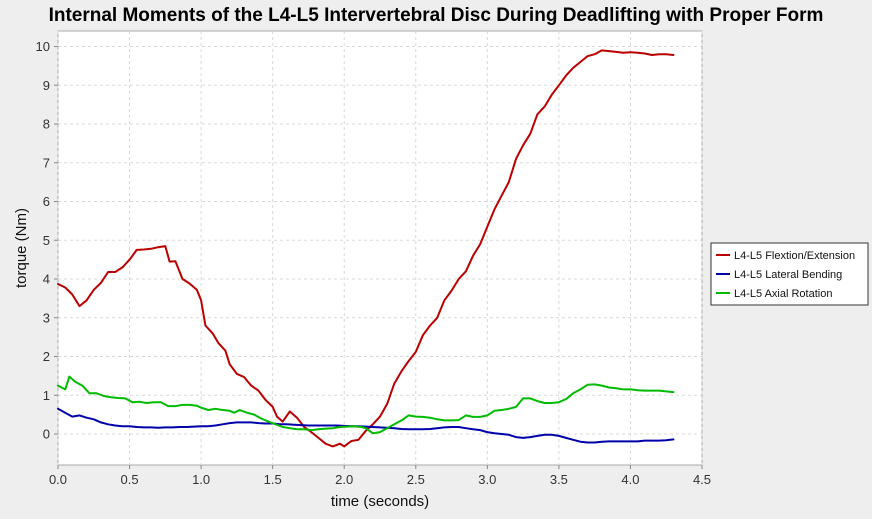  I want to click on y-tick-label: 10, so click(43, 46).